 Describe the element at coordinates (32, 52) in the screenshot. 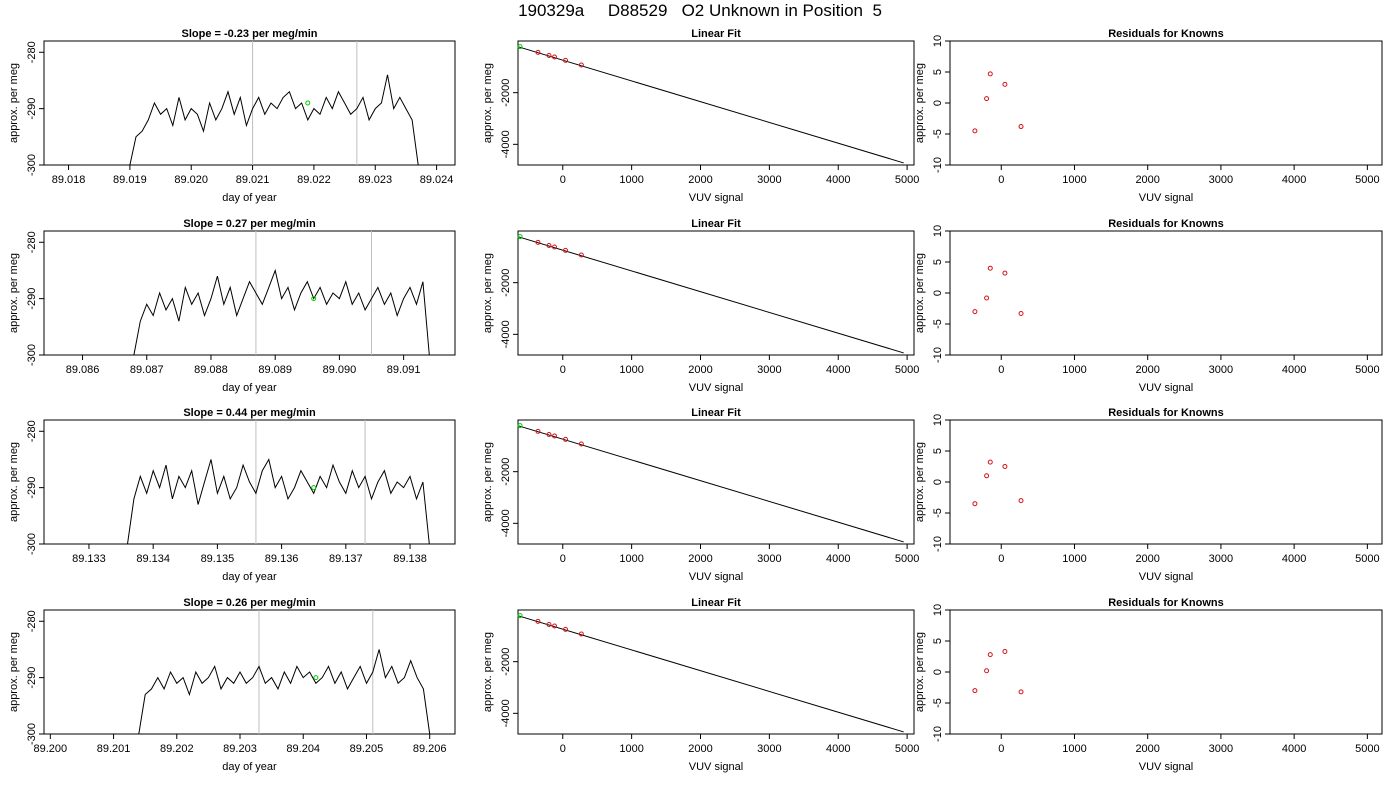

I see `trace-1-ytick-label: -280` at that location.